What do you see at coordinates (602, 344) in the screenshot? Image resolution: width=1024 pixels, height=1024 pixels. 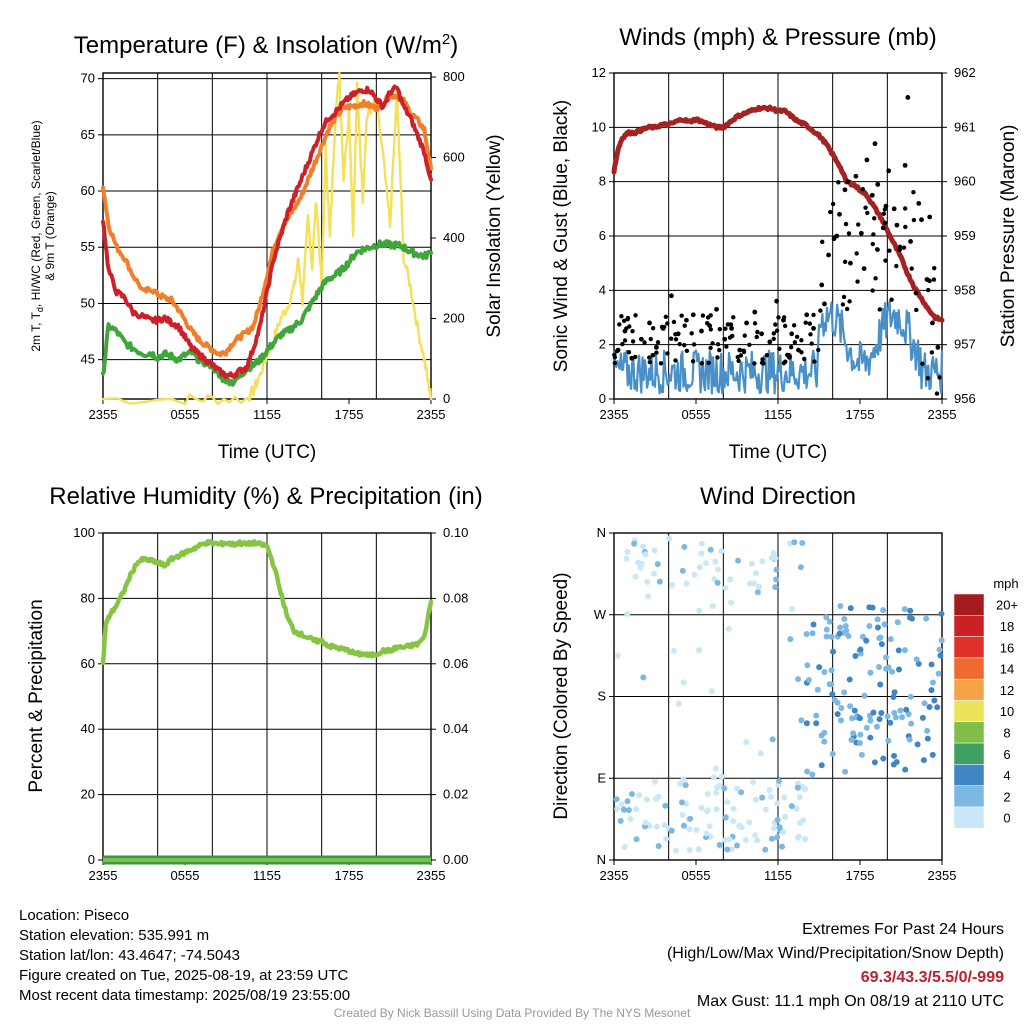 I see `y-tick-label: 2` at bounding box center [602, 344].